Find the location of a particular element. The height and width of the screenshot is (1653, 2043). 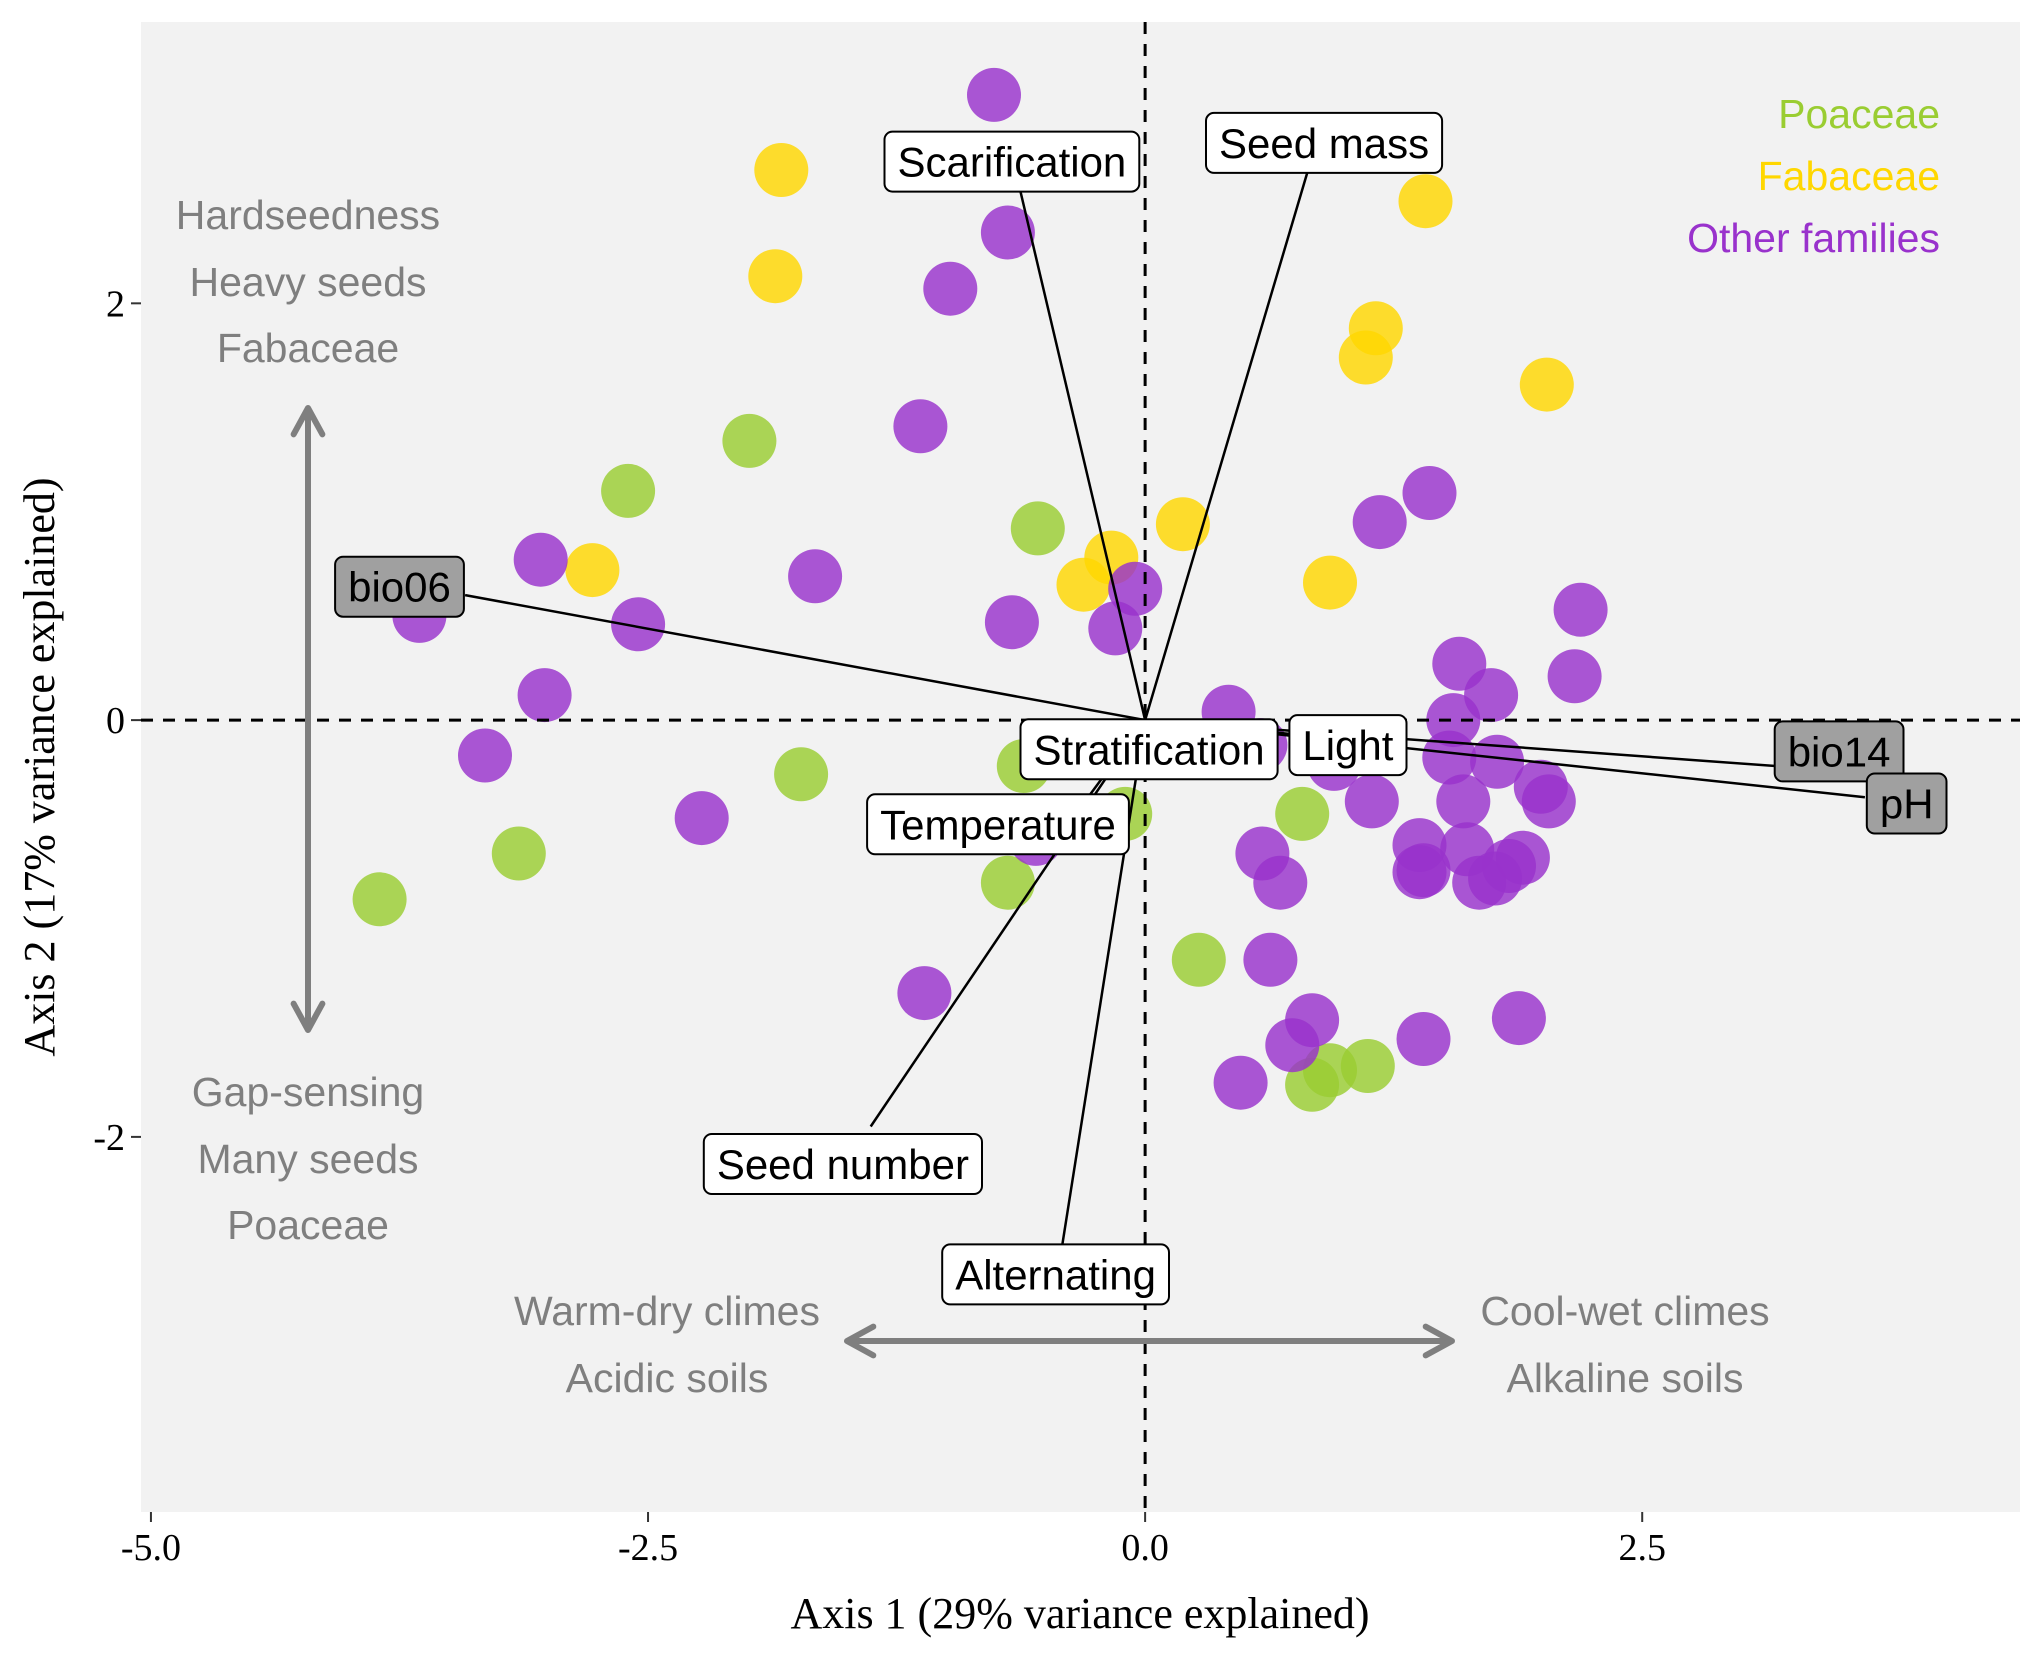

vector-label-box-bio06 is located at coordinates (399, 586).